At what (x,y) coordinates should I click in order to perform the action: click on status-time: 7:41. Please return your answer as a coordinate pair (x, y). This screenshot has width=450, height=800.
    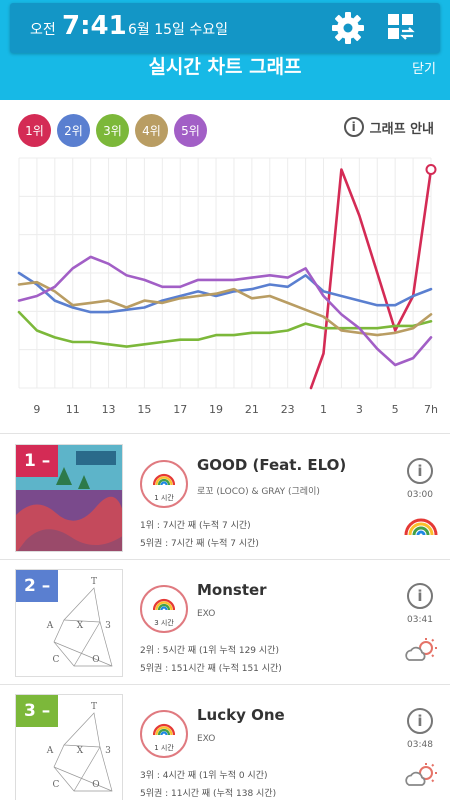
    Looking at the image, I should click on (94, 26).